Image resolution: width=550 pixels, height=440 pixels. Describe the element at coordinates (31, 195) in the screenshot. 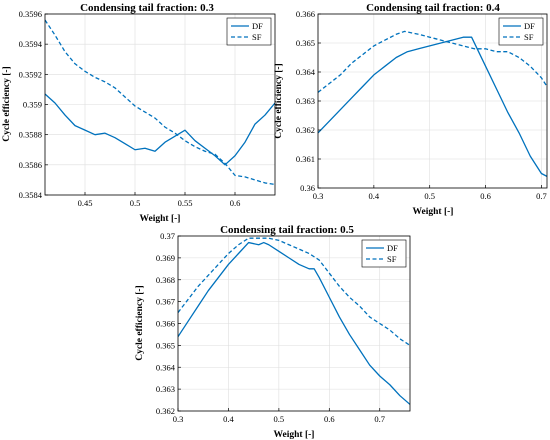

I see `y-tick-label: 0.3584` at that location.